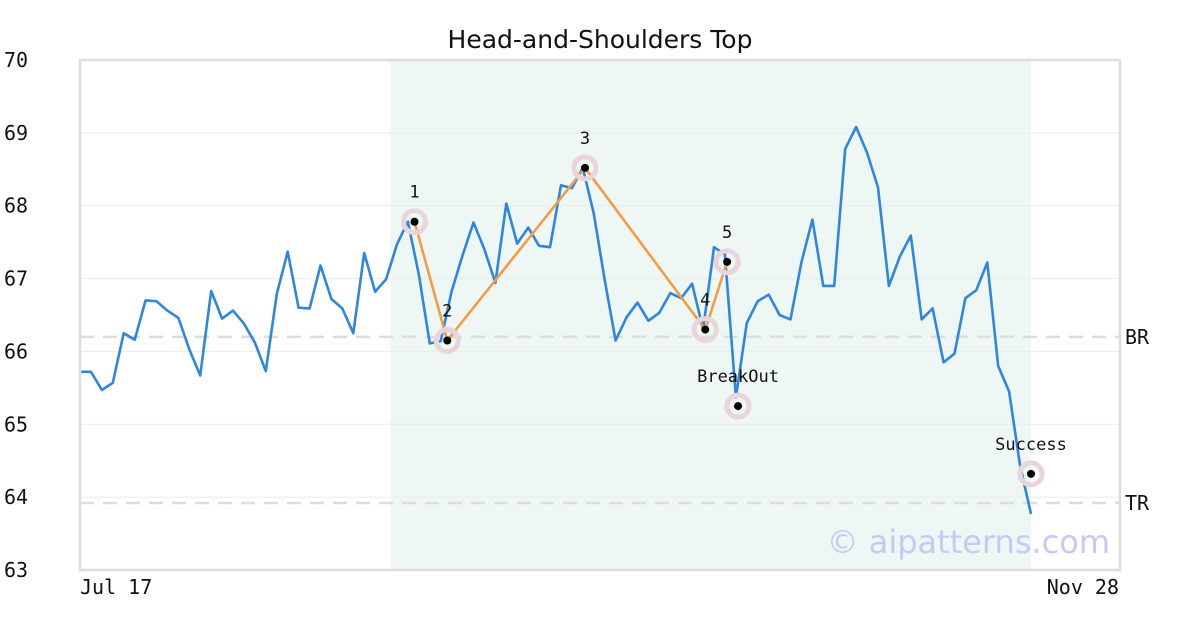 Image resolution: width=1200 pixels, height=630 pixels. Describe the element at coordinates (447, 312) in the screenshot. I see `point-label-2: 2` at that location.